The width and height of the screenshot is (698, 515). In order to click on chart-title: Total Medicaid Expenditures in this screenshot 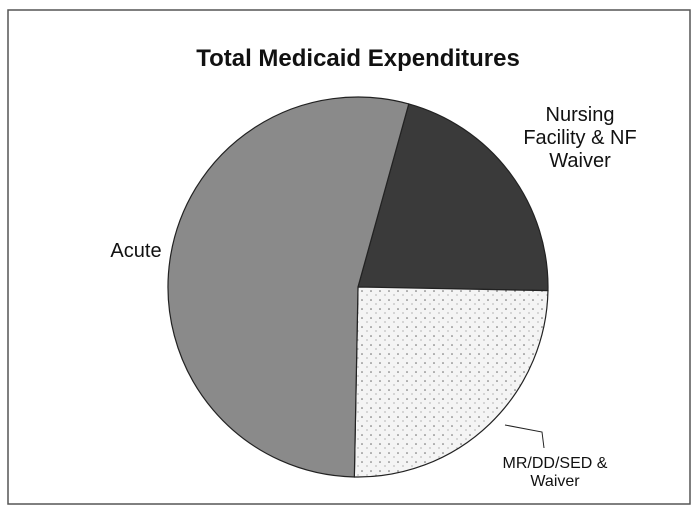, I will do `click(358, 58)`.